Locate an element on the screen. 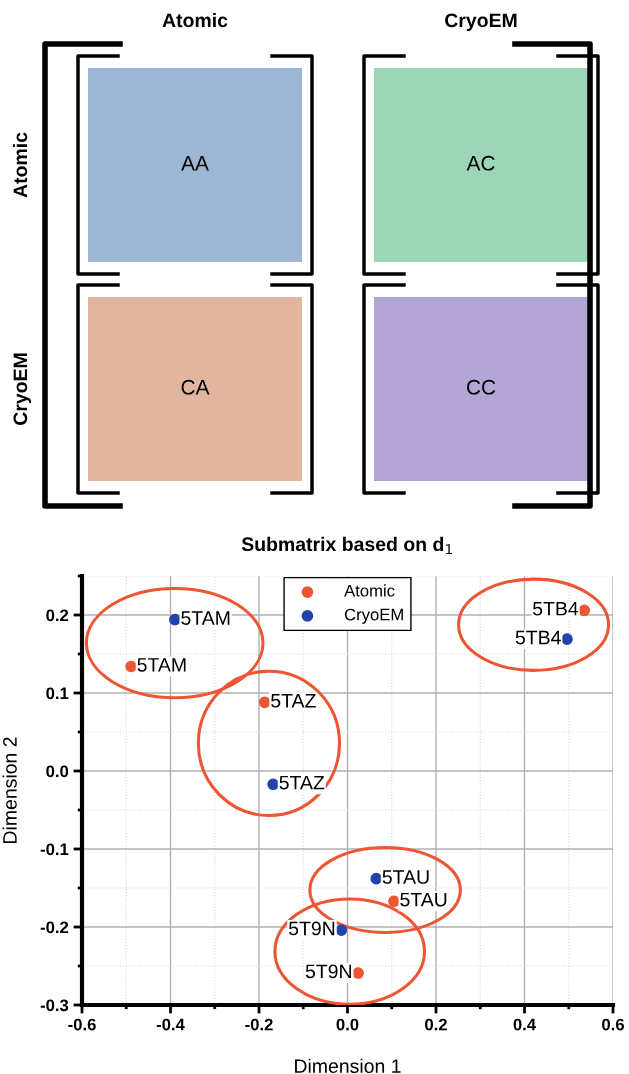 The image size is (629, 1074). y-axis-title: Dimension 2 is located at coordinates (9, 790).